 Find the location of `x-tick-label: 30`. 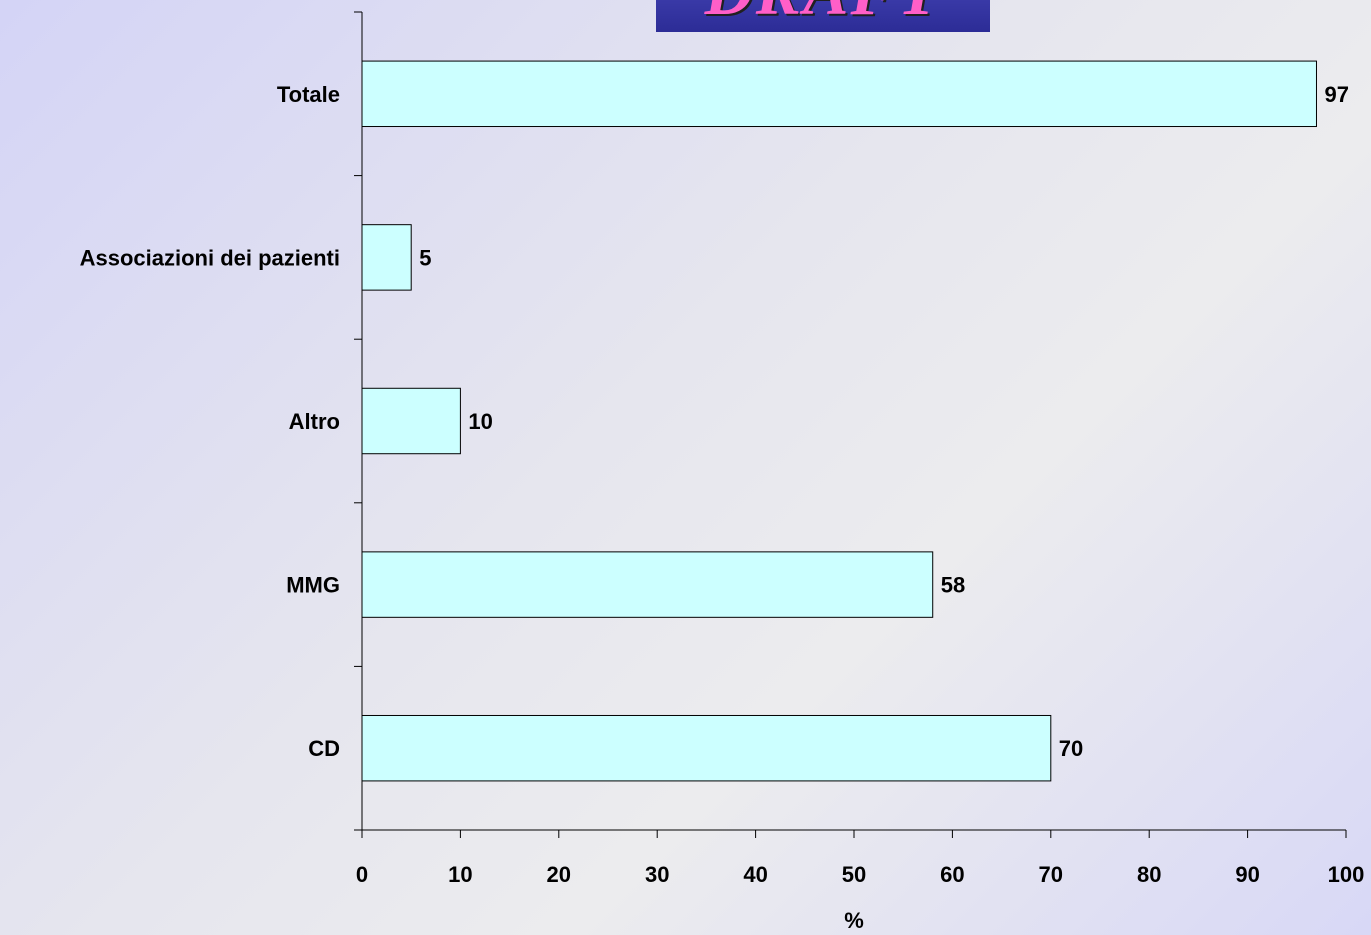

x-tick-label: 30 is located at coordinates (657, 874).